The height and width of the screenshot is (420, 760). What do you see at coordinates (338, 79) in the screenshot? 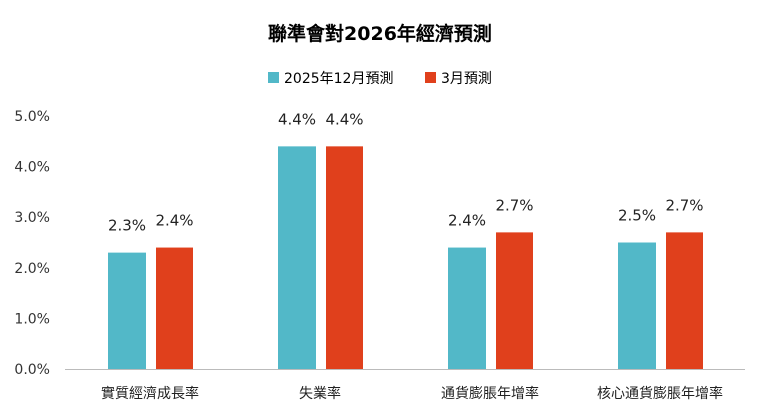
I see `legend-label-series-1: 2025年12月預測` at bounding box center [338, 79].